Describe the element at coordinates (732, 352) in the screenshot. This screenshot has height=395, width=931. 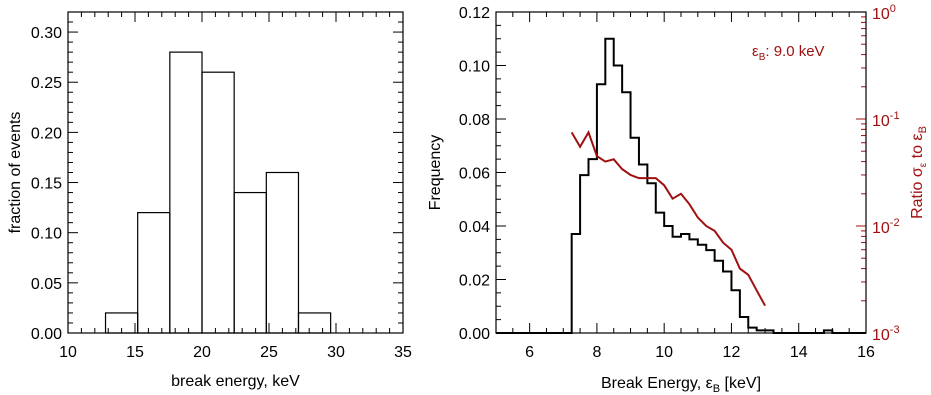
I see `x-tick-label: 12` at that location.